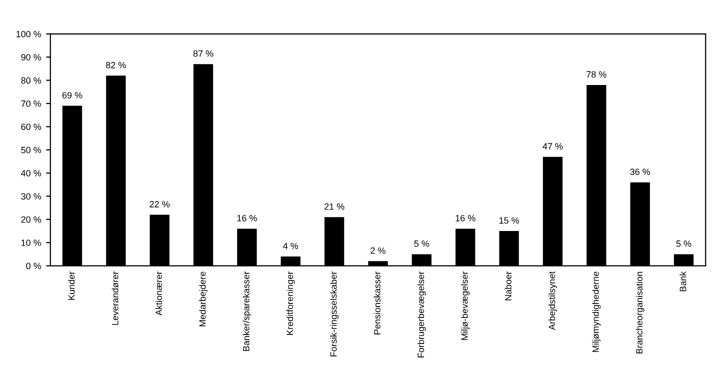 The width and height of the screenshot is (720, 377). Describe the element at coordinates (290, 303) in the screenshot. I see `x-tick-label: Kreditforeninger` at that location.